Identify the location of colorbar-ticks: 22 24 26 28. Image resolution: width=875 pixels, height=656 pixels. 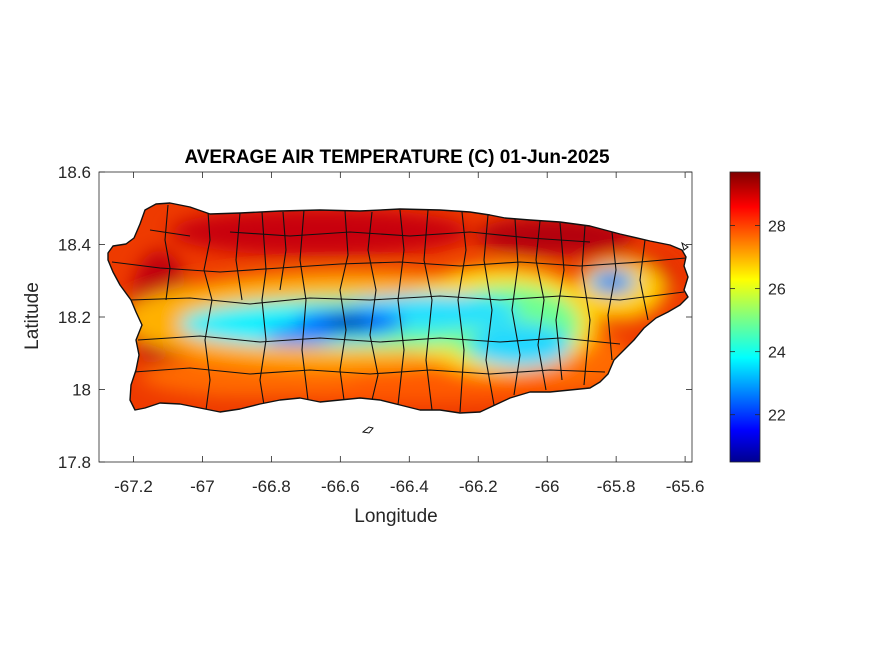
(758, 322).